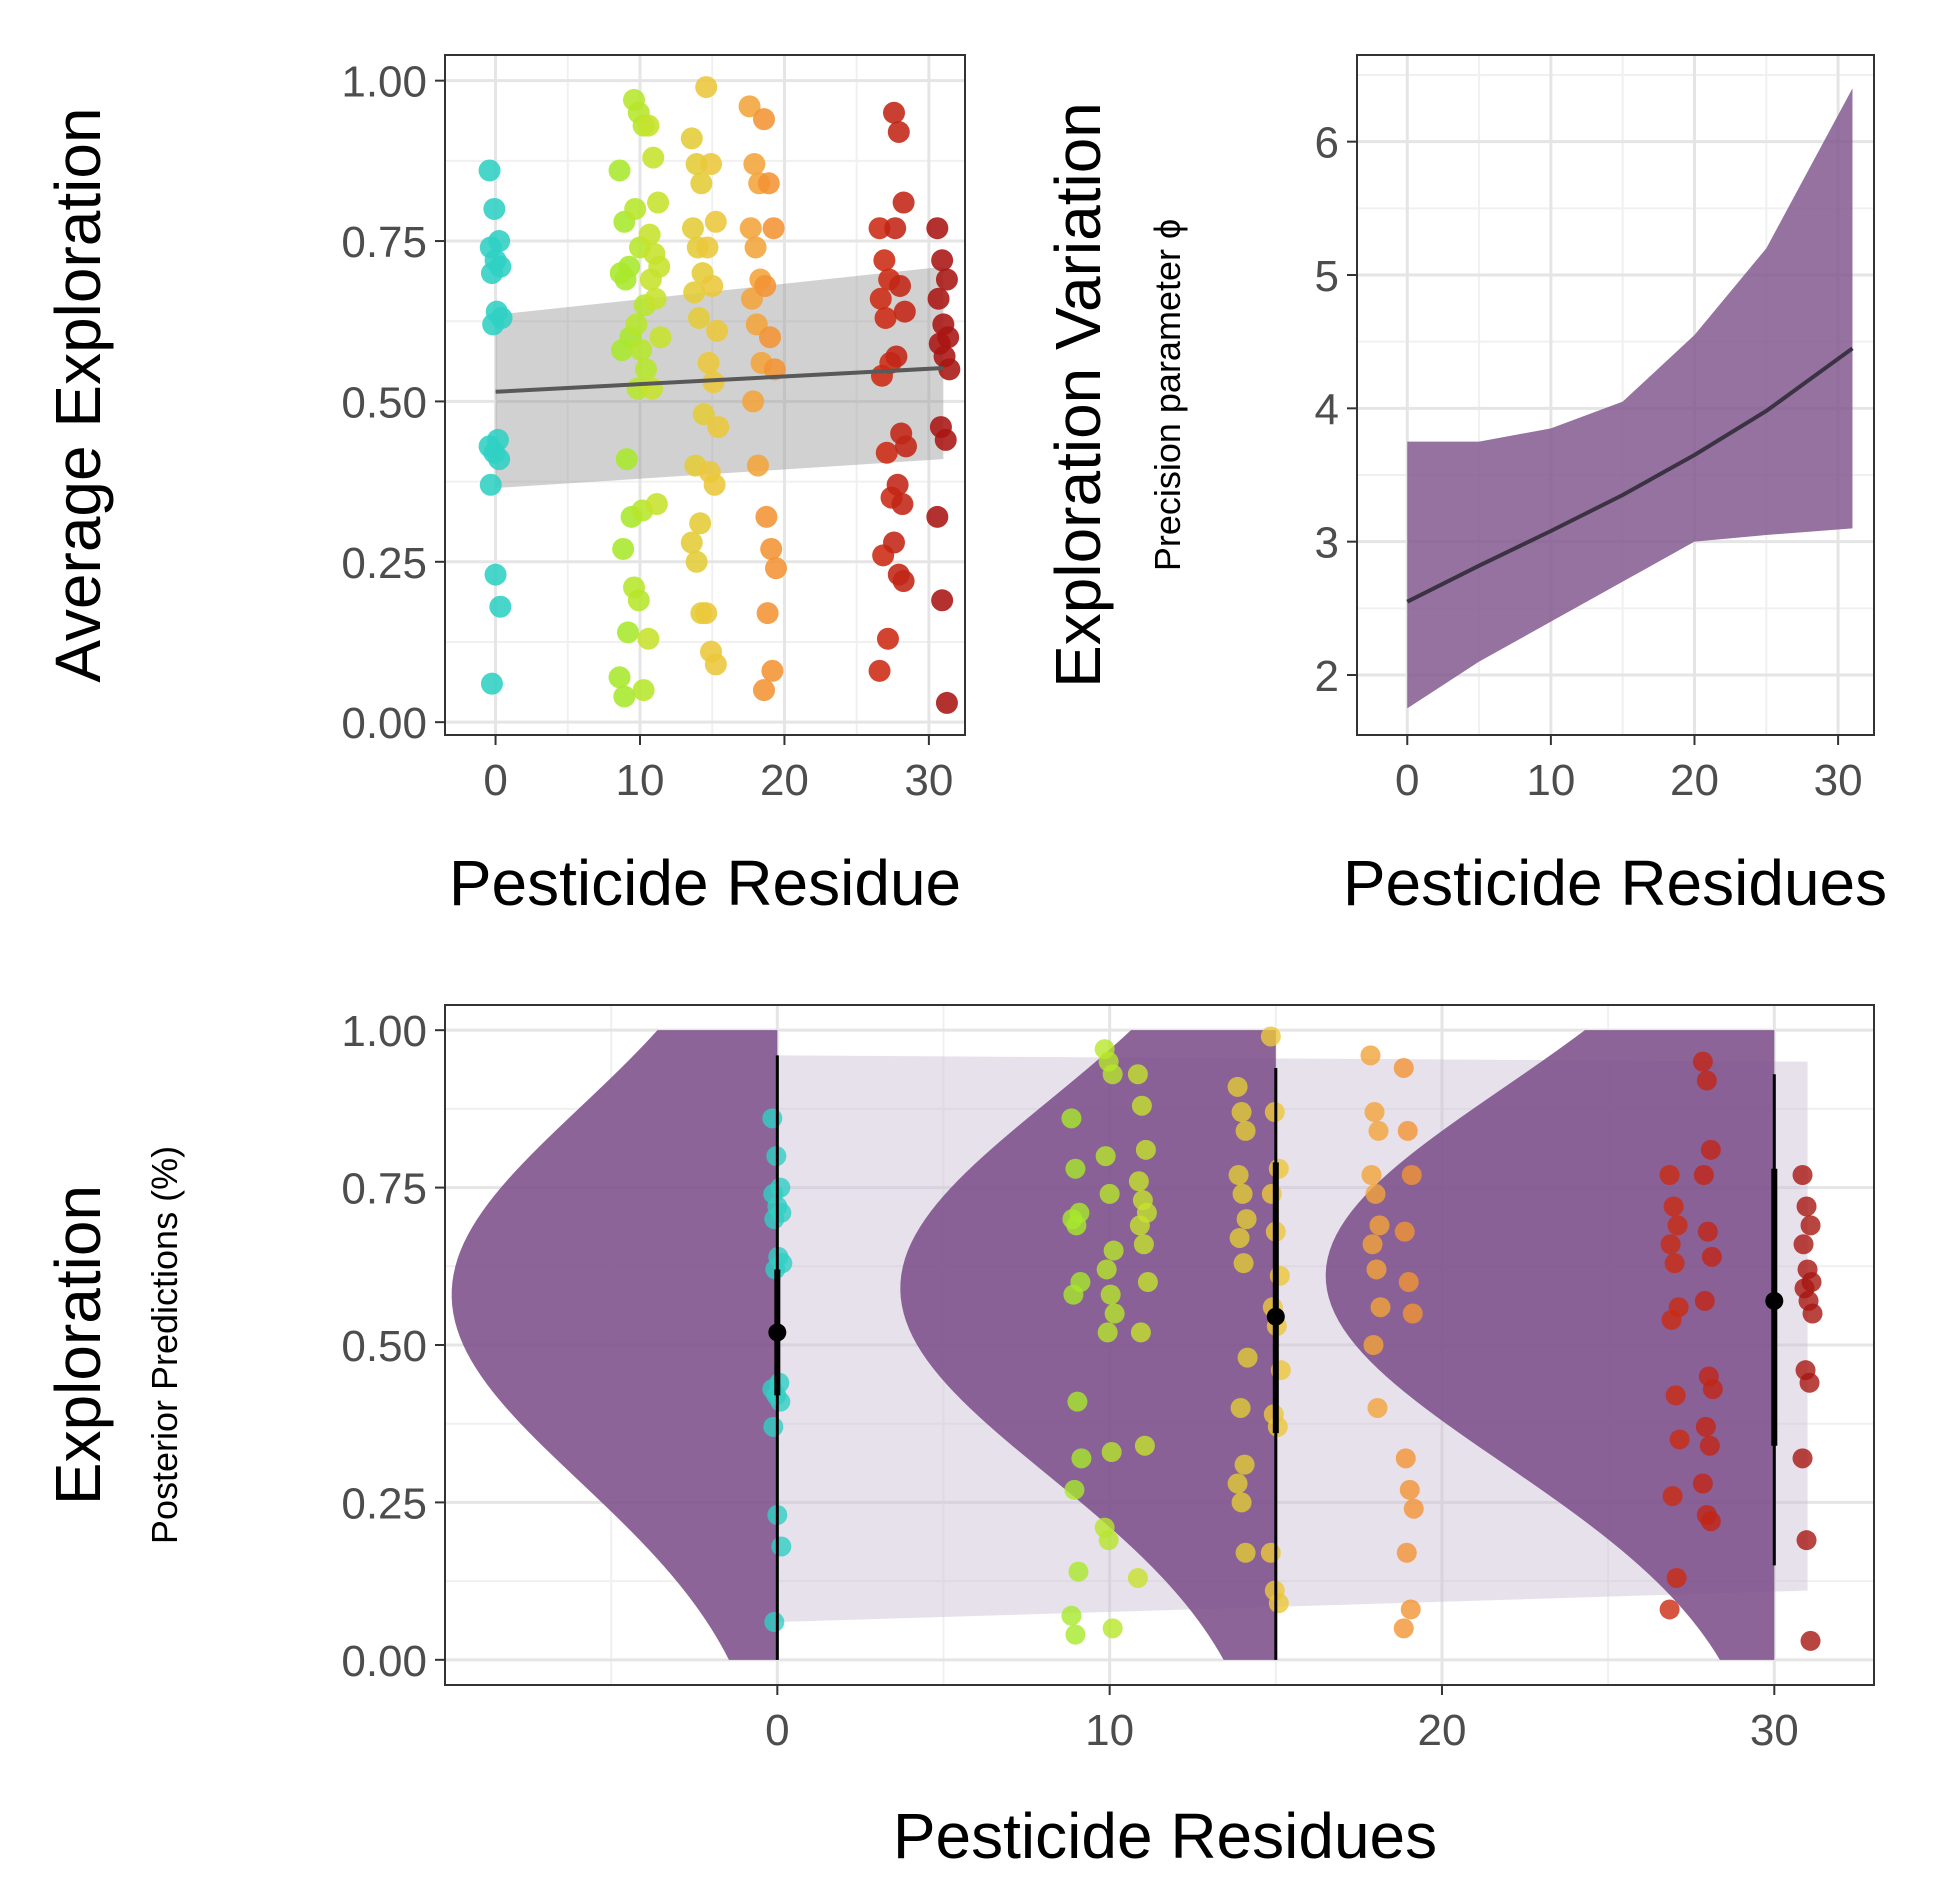  What do you see at coordinates (164, 1345) in the screenshot?
I see `panel-c-y-subtitle: Posterior Predictions (%)` at bounding box center [164, 1345].